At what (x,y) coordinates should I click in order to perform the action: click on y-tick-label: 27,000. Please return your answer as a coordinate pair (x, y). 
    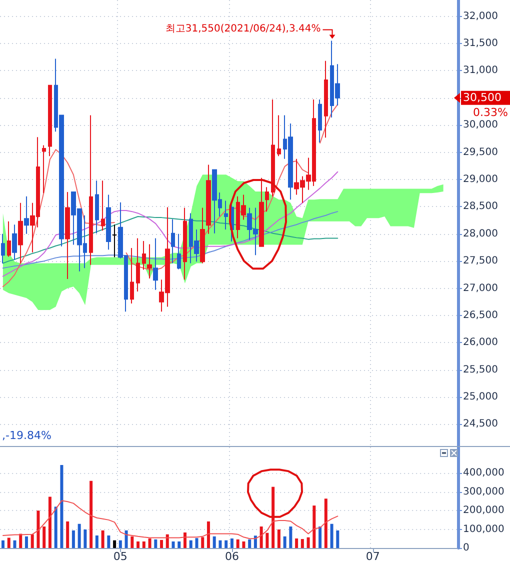
    Looking at the image, I should click on (480, 288).